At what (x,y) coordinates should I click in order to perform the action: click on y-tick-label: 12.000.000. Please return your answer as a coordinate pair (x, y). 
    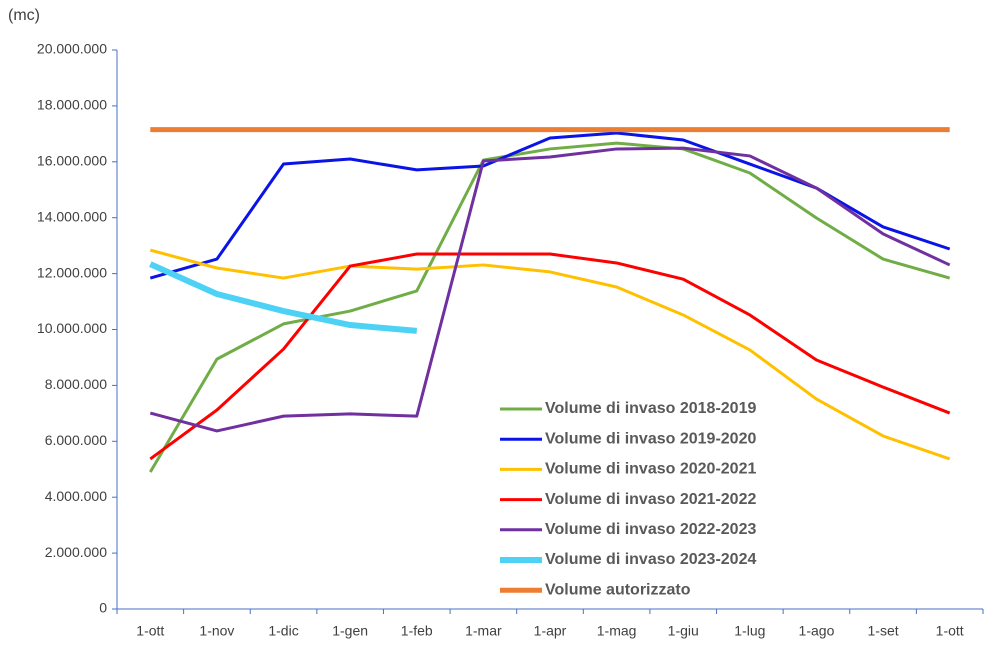
    Looking at the image, I should click on (72, 272).